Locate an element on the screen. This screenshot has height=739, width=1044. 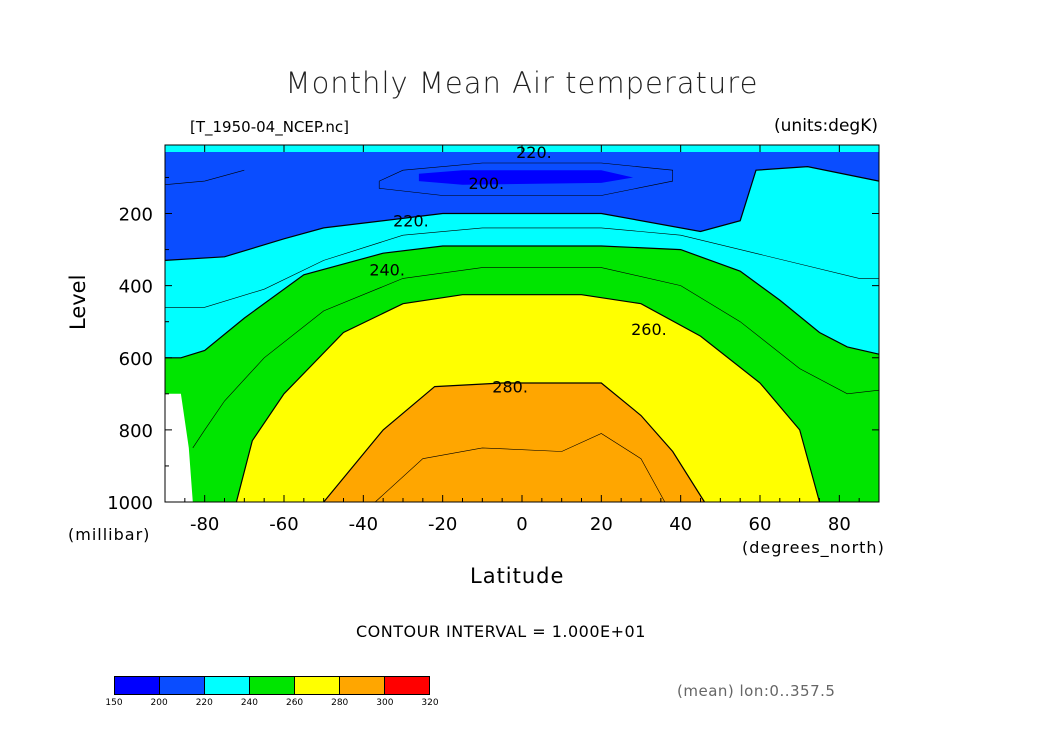
contour-interval-note: CONTOUR INTERVAL = 1.000E+01 is located at coordinates (501, 631).